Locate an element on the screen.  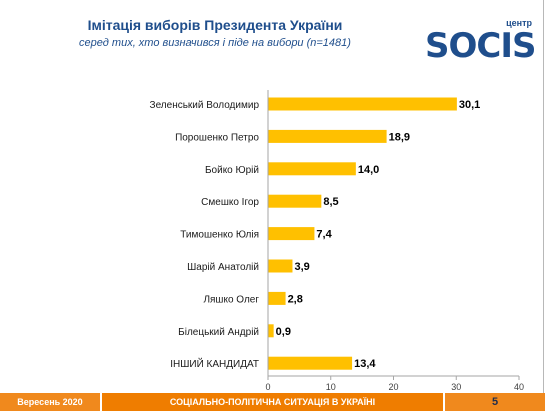
category-label: Тимошенко Юлія is located at coordinates (219, 235).